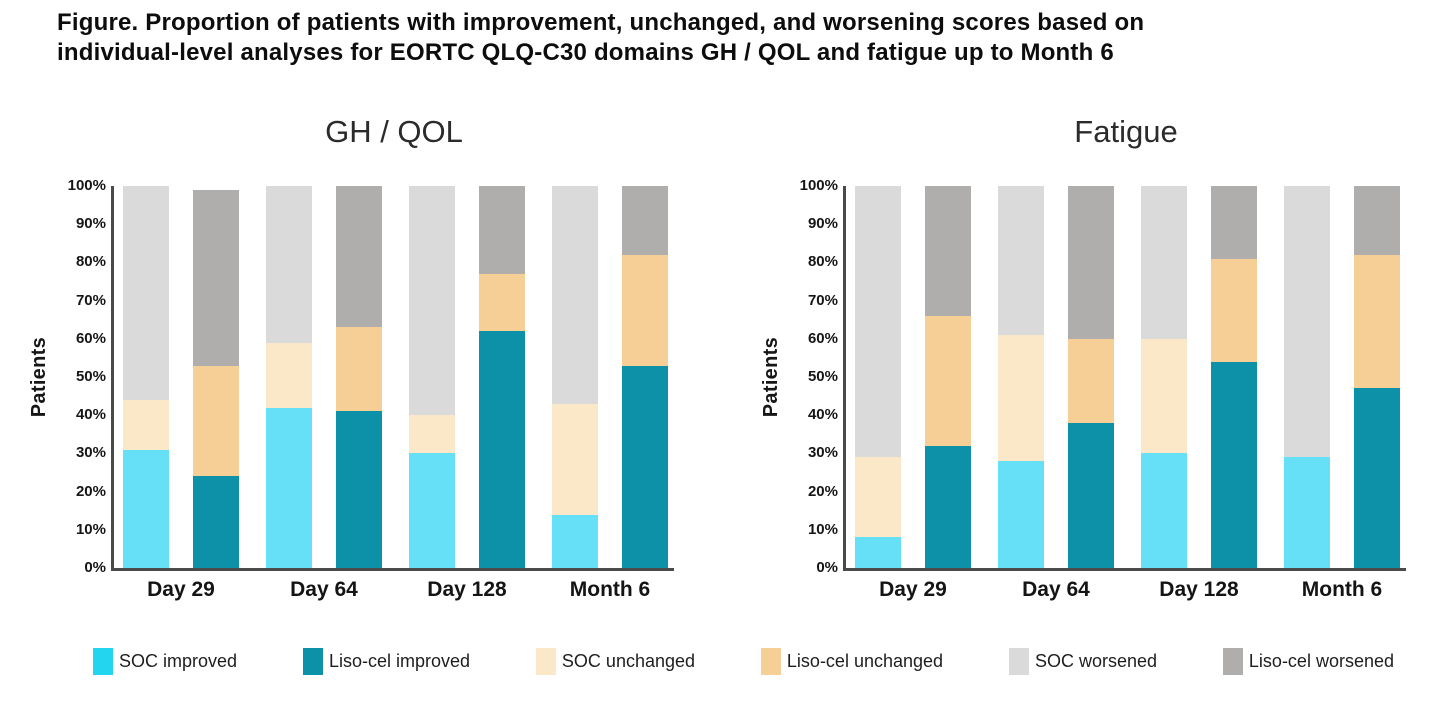  What do you see at coordinates (1126, 131) in the screenshot?
I see `chart-title-fatigue: Fatigue` at bounding box center [1126, 131].